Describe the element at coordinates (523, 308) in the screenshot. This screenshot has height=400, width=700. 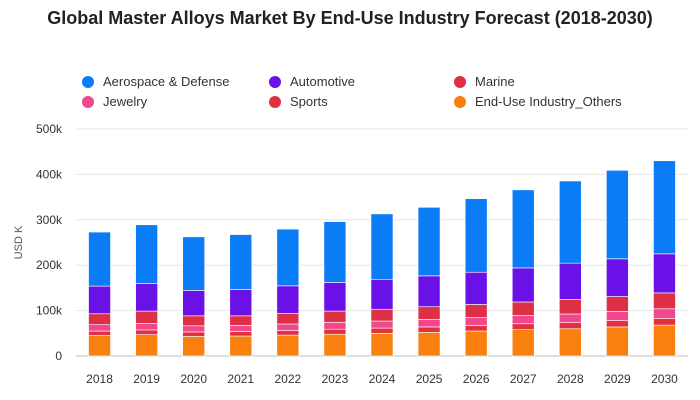
I see `bar-segment-marine-2027` at that location.